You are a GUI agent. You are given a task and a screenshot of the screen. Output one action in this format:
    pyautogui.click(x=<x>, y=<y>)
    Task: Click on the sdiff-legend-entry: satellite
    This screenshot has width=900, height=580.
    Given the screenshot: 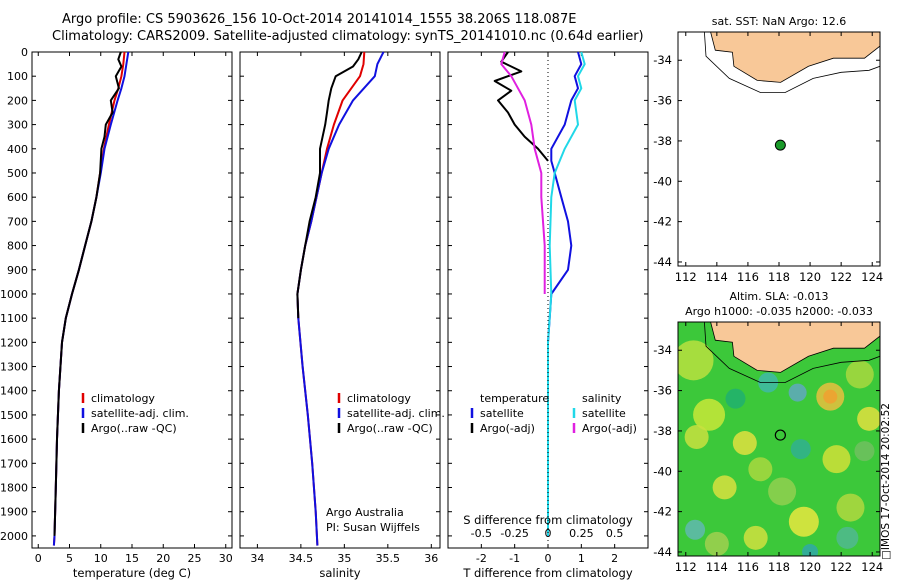 What is the action you would take?
    pyautogui.click(x=604, y=413)
    